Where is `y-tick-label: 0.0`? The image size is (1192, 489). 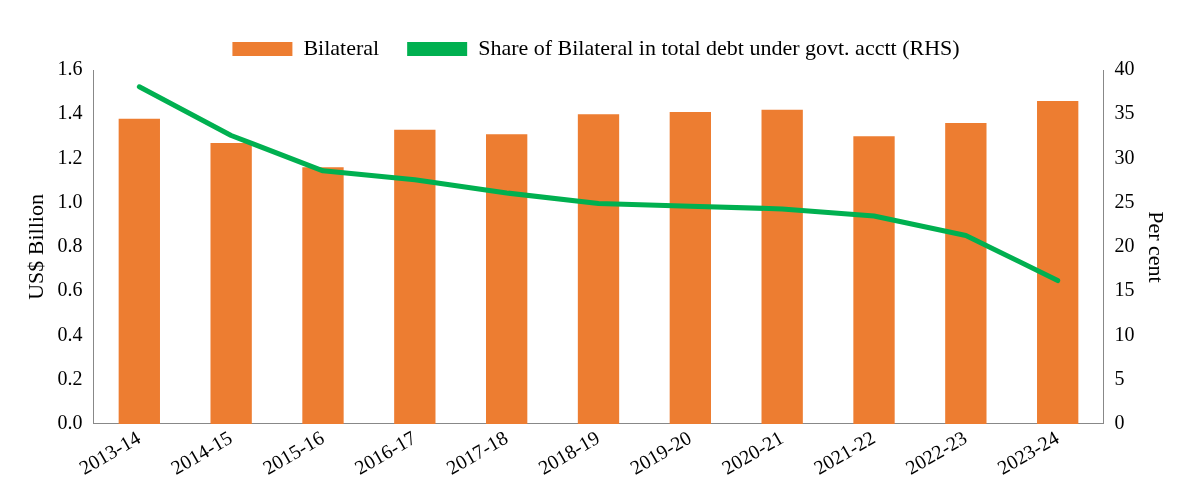
y-tick-label: 0.0 is located at coordinates (70, 422).